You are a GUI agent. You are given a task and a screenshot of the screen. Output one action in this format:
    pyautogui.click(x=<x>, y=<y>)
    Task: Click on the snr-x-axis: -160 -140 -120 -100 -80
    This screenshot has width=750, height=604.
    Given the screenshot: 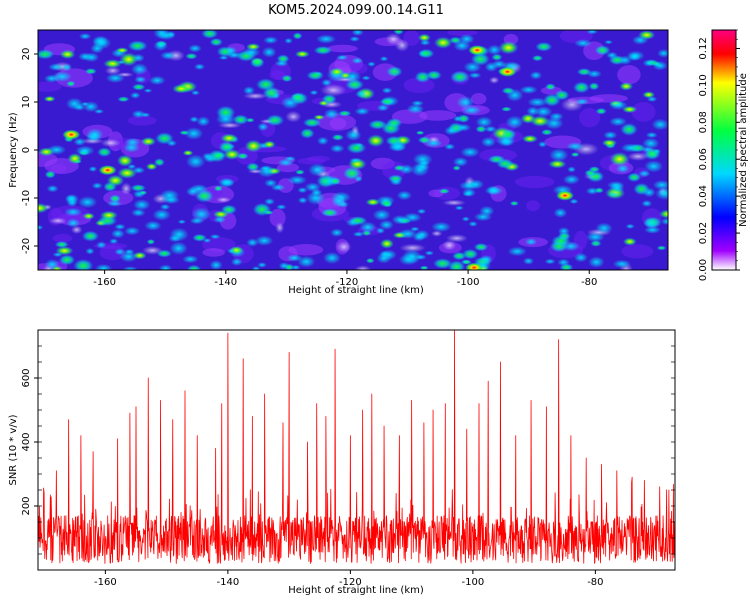 What is the action you would take?
    pyautogui.click(x=349, y=579)
    